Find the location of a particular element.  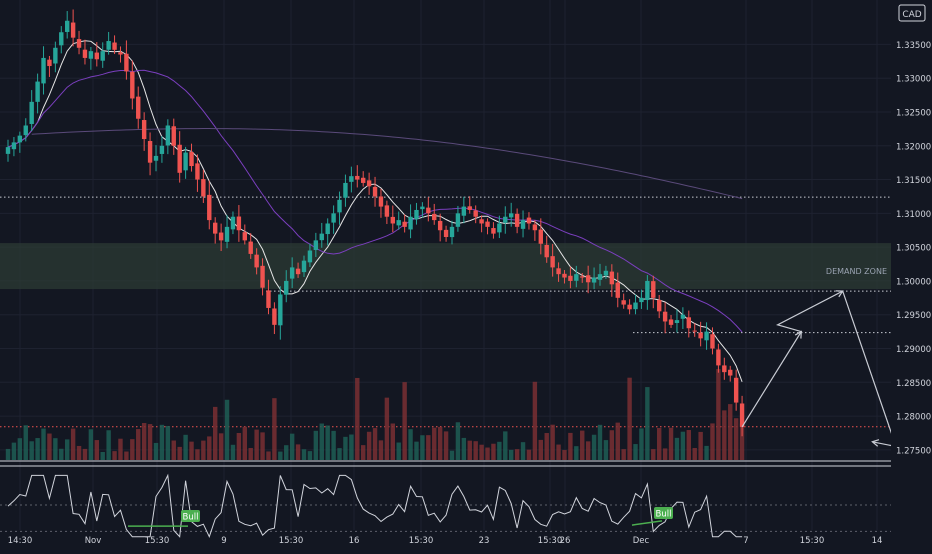

time-tick-label: 15:30 is located at coordinates (291, 541).